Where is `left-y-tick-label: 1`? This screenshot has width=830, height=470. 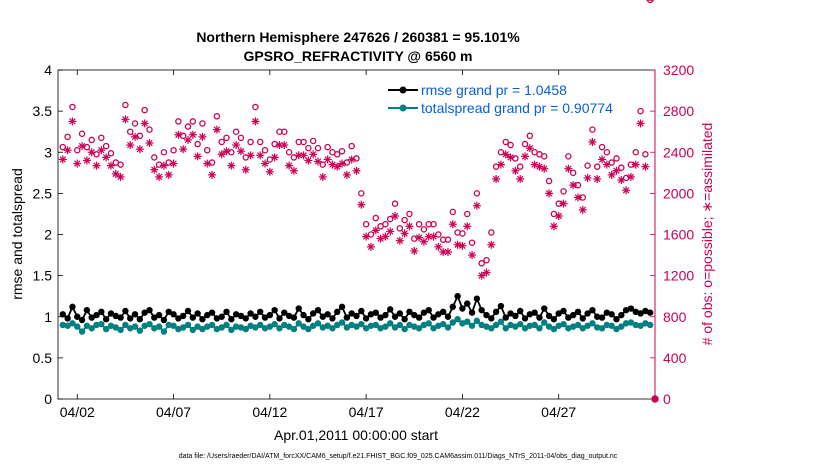 left-y-tick-label: 1 is located at coordinates (48, 317).